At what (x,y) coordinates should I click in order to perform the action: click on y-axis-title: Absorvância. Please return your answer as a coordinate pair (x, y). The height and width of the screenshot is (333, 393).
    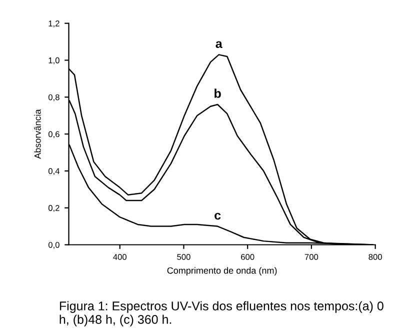
    Looking at the image, I should click on (37, 134).